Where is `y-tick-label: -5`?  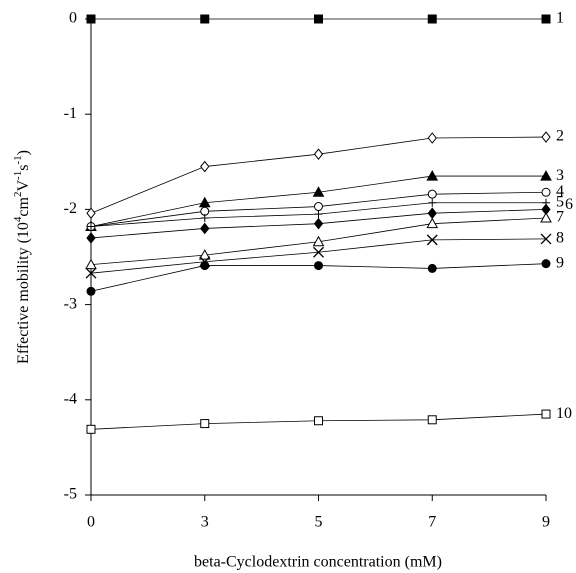 y-tick-label: -5 is located at coordinates (70, 494).